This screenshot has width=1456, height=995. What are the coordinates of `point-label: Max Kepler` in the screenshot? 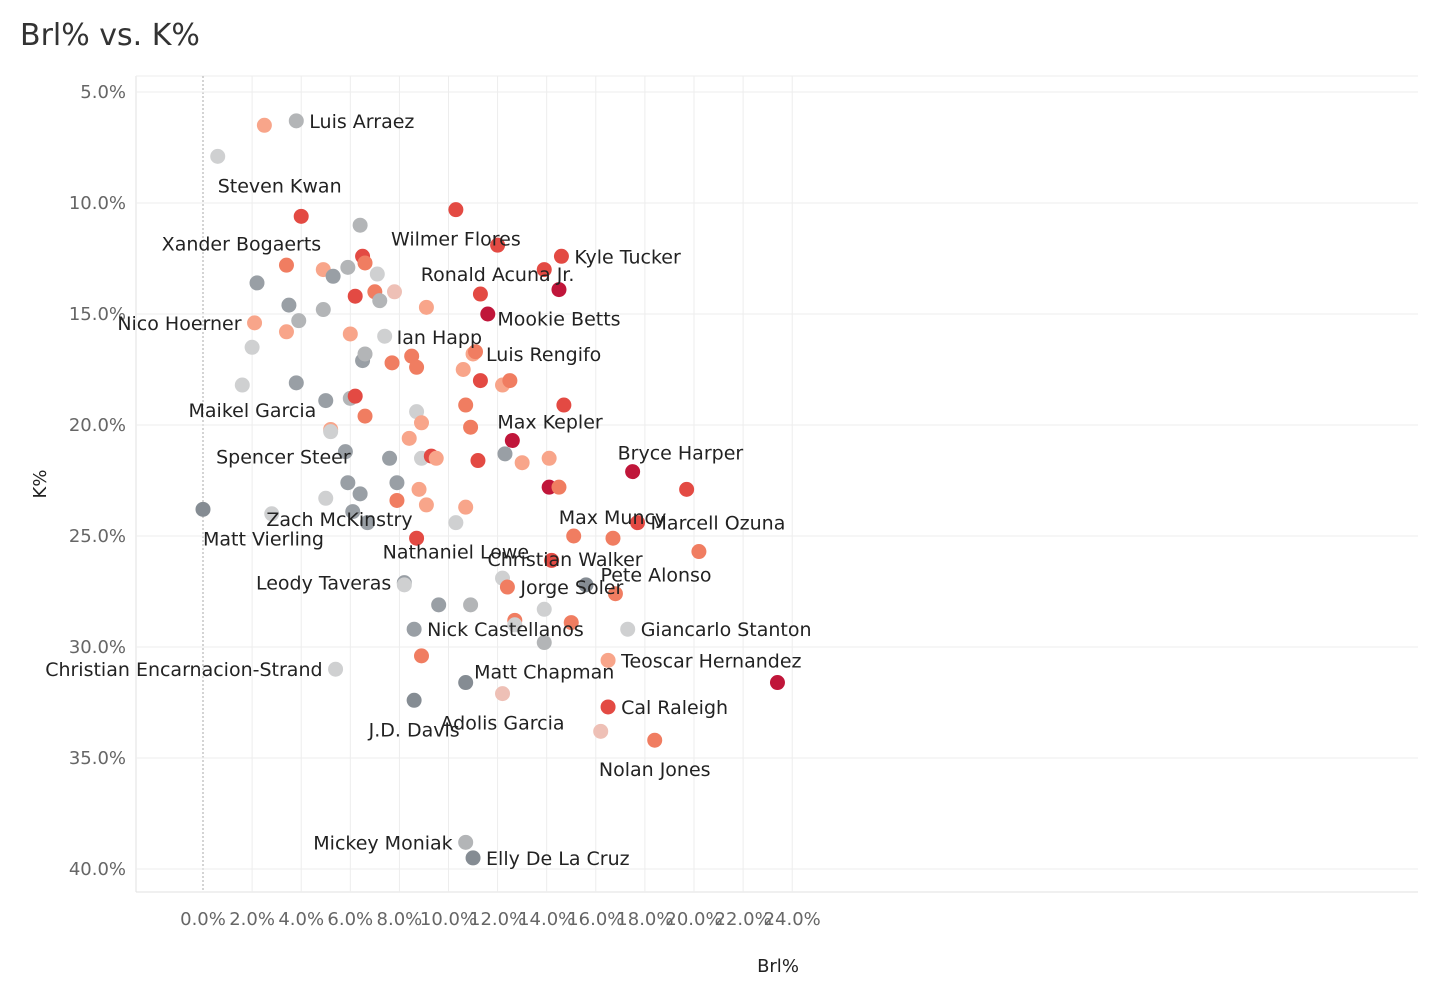 It's located at (550, 423).